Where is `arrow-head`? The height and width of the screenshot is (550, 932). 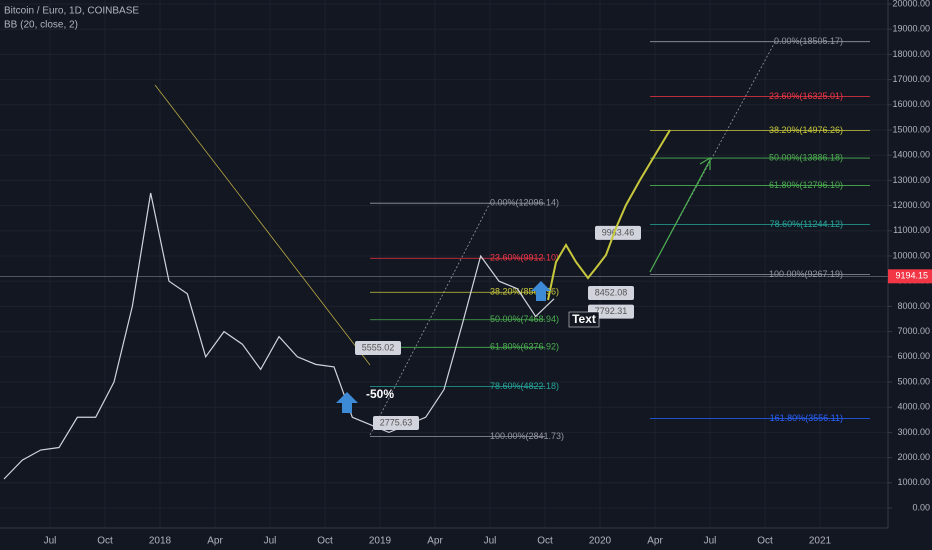 arrow-head is located at coordinates (705, 163).